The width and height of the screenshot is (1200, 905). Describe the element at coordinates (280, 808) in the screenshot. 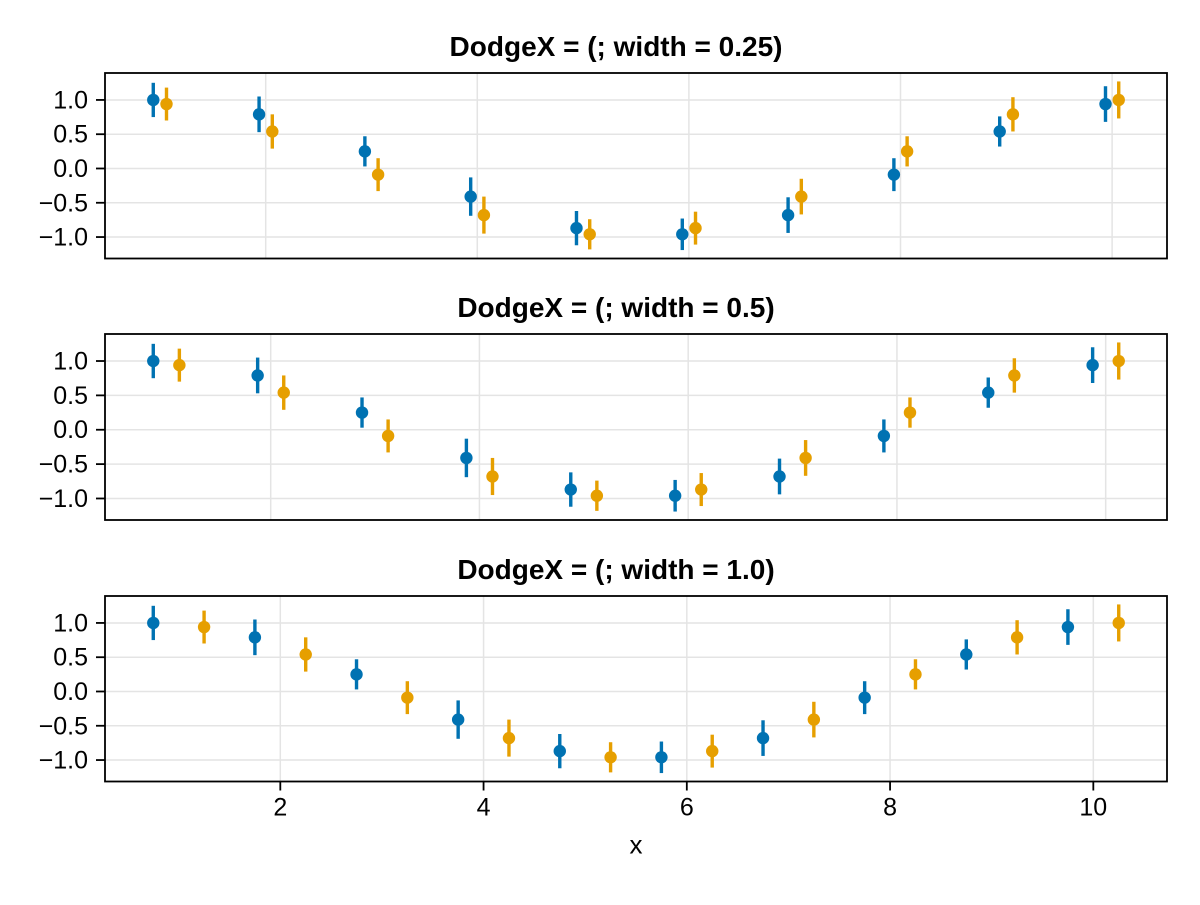

I see `x-tick-label: 2` at that location.